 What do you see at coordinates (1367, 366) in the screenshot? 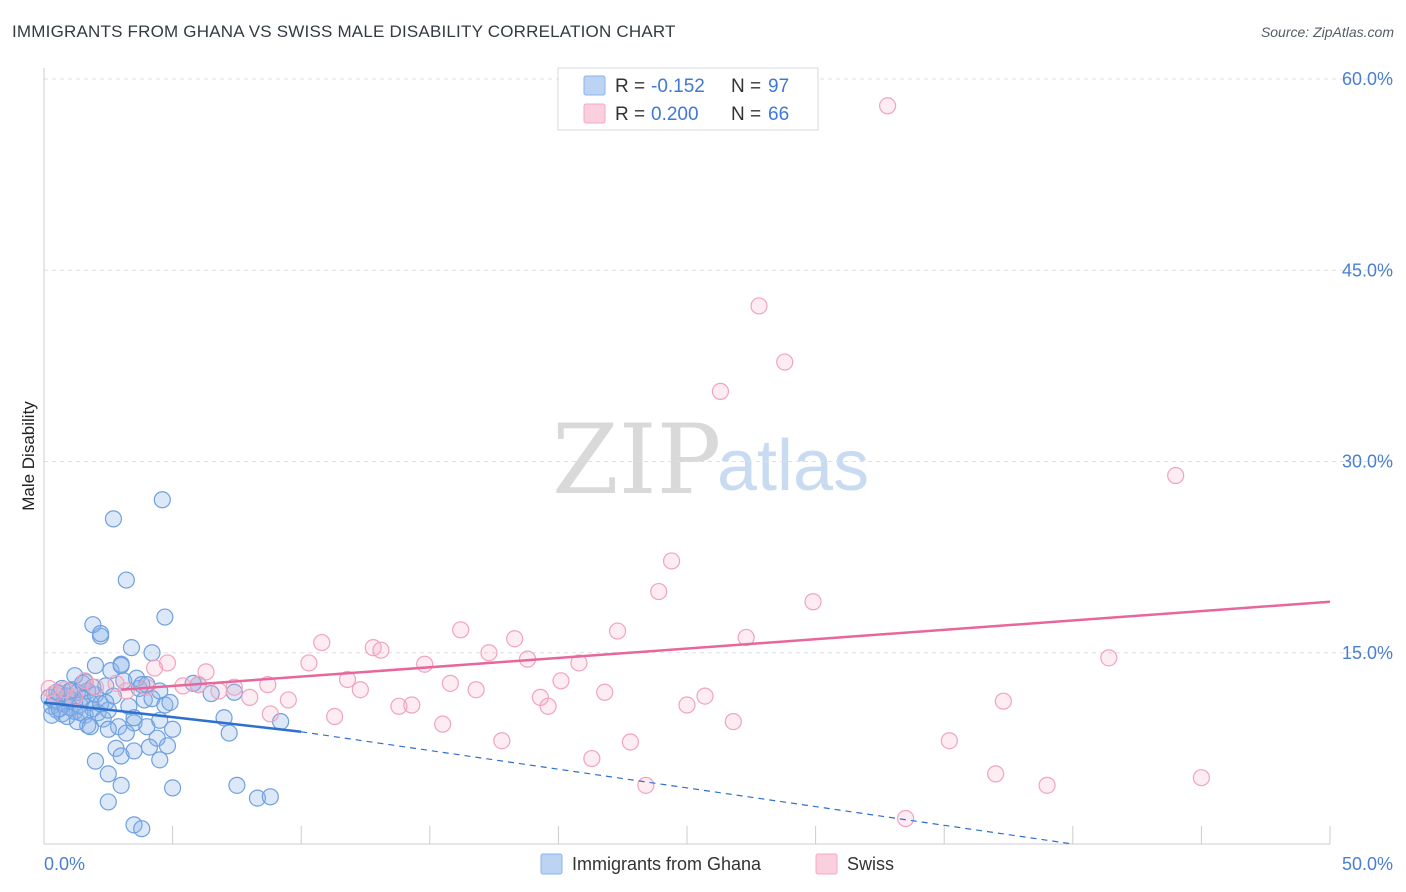
I see `y-tick-labels: 15.0% 30.0% 45.0% 60.0%` at bounding box center [1367, 366].